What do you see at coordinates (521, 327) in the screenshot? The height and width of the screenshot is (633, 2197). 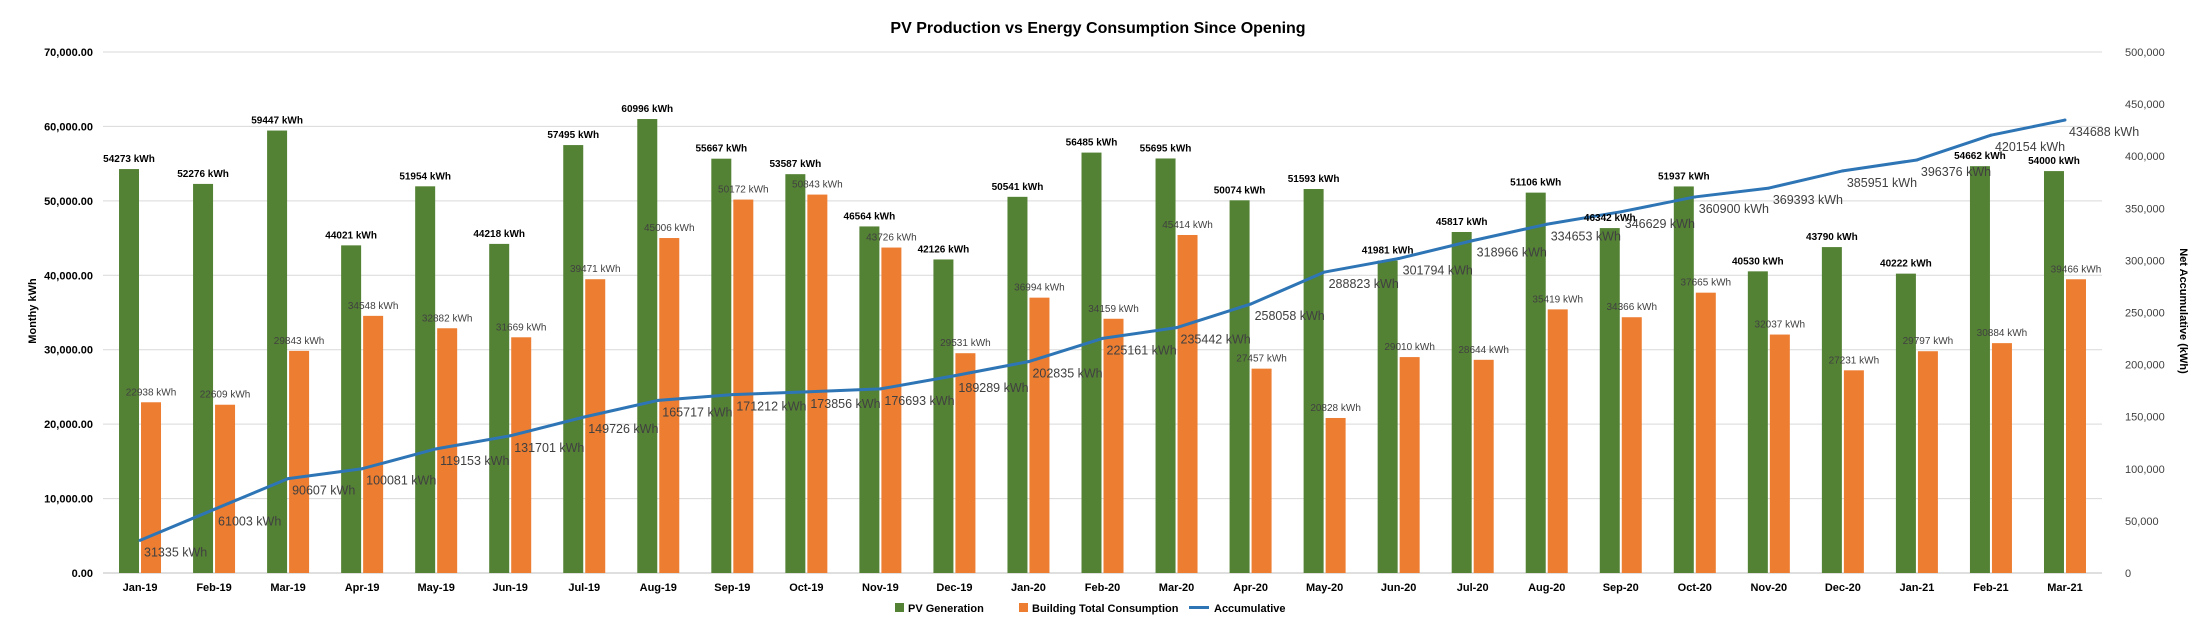 I see `building-consumption-data-label: 31669 kWh` at bounding box center [521, 327].